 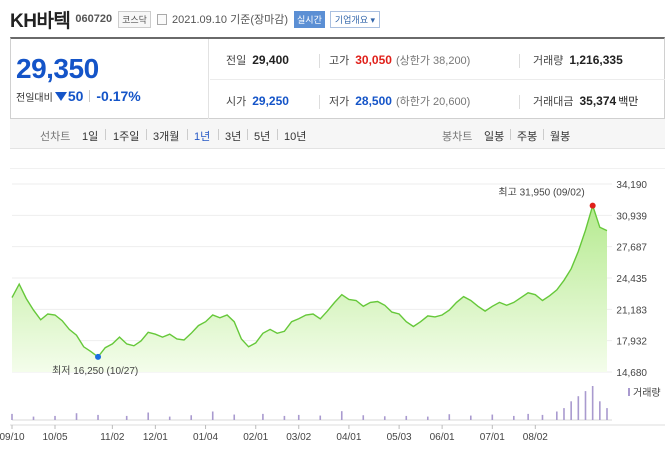 I want to click on prev-close-label: 전일, so click(x=236, y=61).